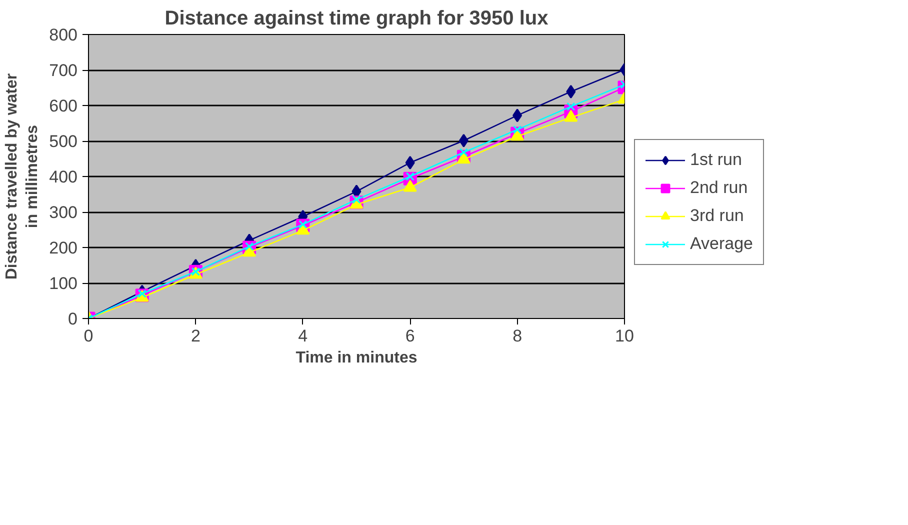 This screenshot has width=908, height=525. I want to click on y-tick-label: 400, so click(63, 177).